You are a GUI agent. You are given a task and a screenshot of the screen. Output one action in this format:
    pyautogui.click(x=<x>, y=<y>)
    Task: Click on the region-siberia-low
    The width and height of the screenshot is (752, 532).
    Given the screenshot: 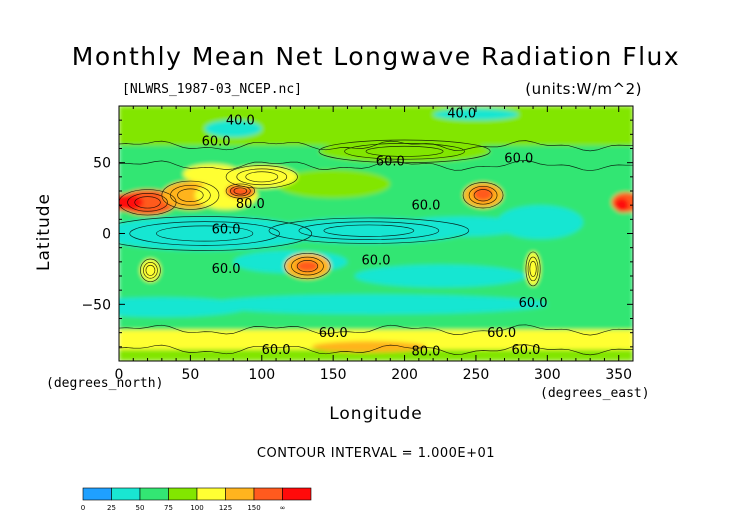 What is the action you would take?
    pyautogui.click(x=233, y=129)
    